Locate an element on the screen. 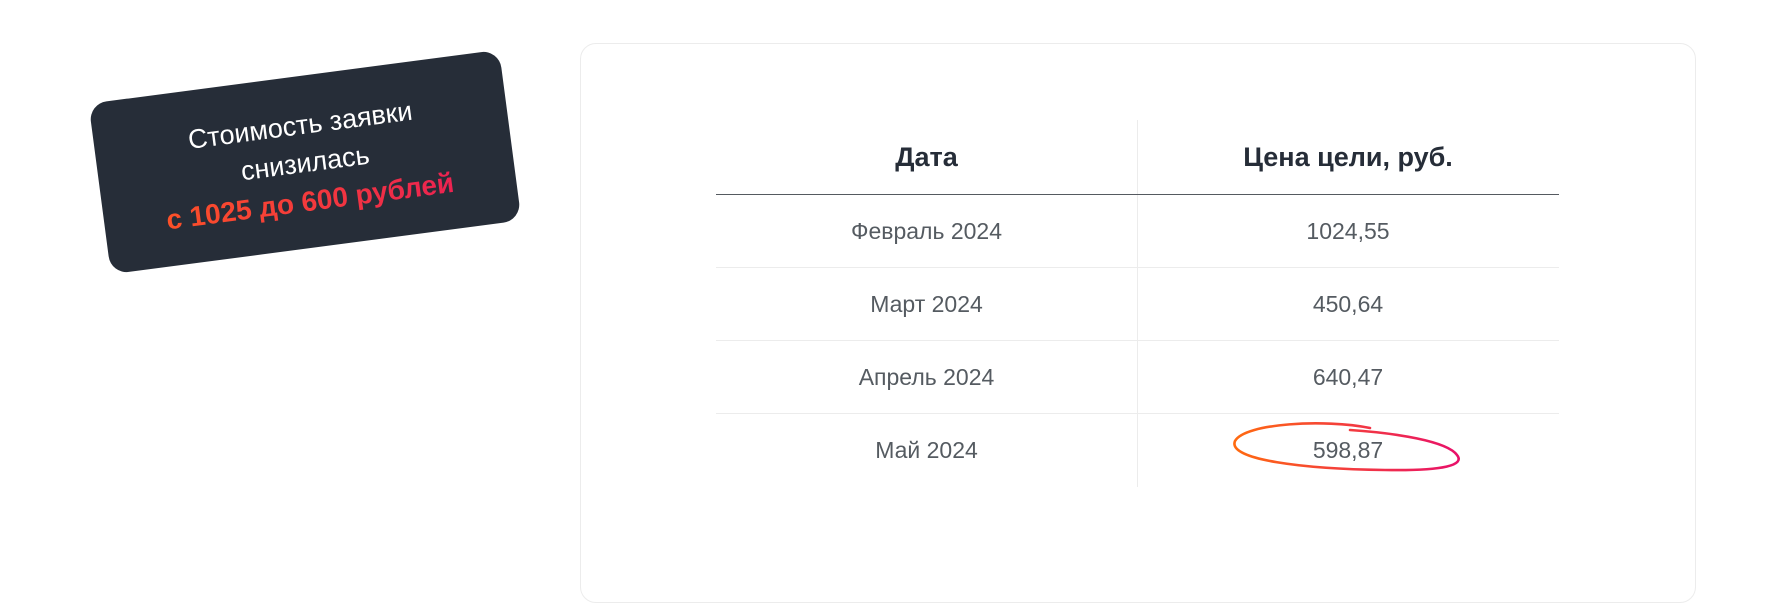 This screenshot has height=603, width=1777. hand-drawn-circle-highlight is located at coordinates (1346, 447).